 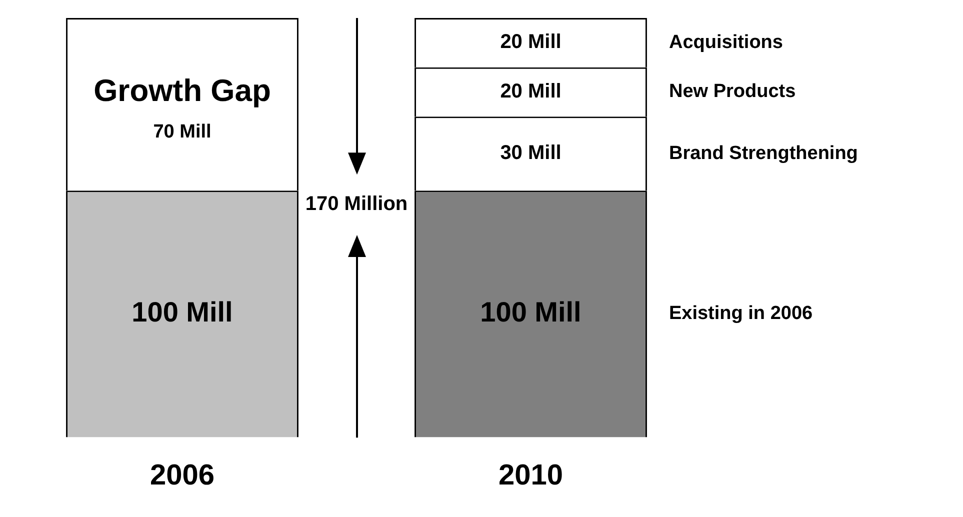 I want to click on series-label: Acquisitions, so click(x=725, y=42).